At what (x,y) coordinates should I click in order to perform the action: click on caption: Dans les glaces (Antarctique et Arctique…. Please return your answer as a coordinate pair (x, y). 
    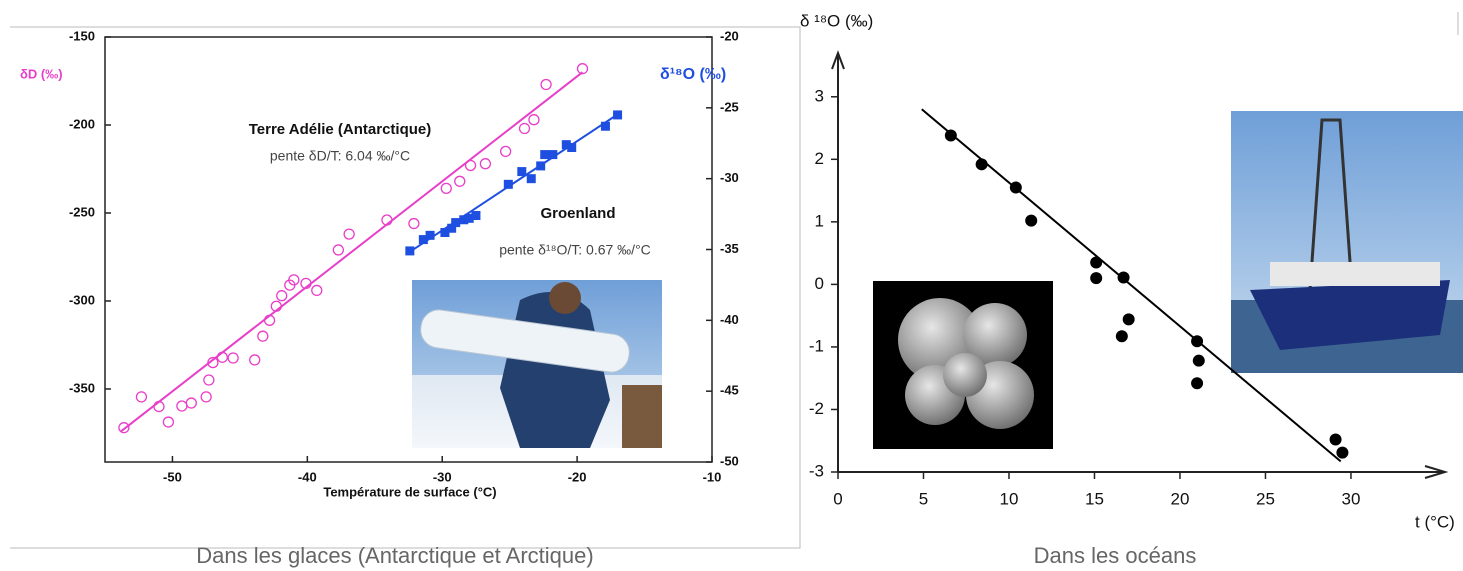
    Looking at the image, I should click on (394, 555).